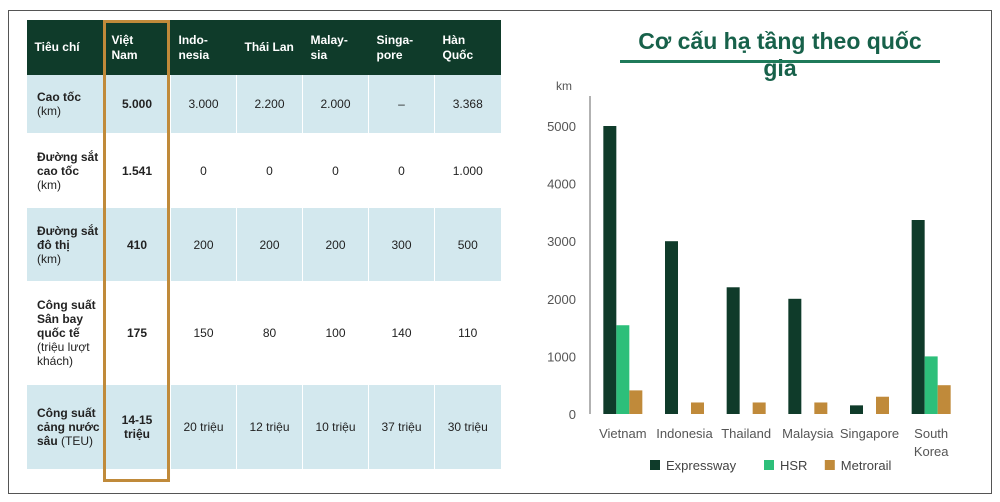 This screenshot has width=1000, height=502. What do you see at coordinates (401, 47) in the screenshot?
I see `header-singapore: Singa-pore` at bounding box center [401, 47].